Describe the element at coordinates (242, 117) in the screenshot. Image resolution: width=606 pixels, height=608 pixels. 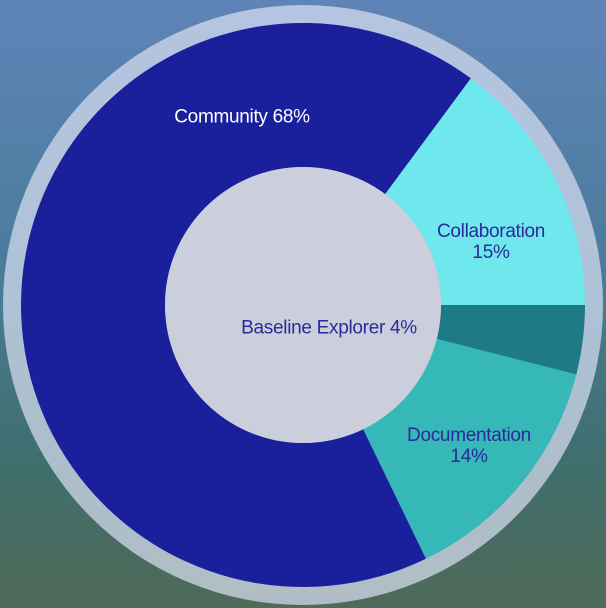
I see `slice-label: Community 68%` at that location.